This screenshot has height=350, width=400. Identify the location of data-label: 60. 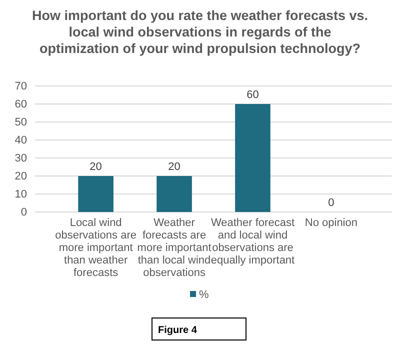
(252, 95).